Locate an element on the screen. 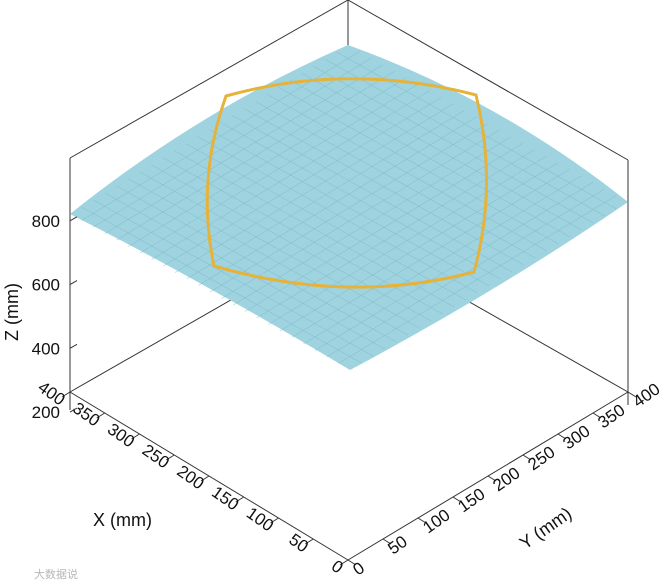 Image resolution: width=672 pixels, height=584 pixels. y-tick-label: 350 is located at coordinates (611, 416).